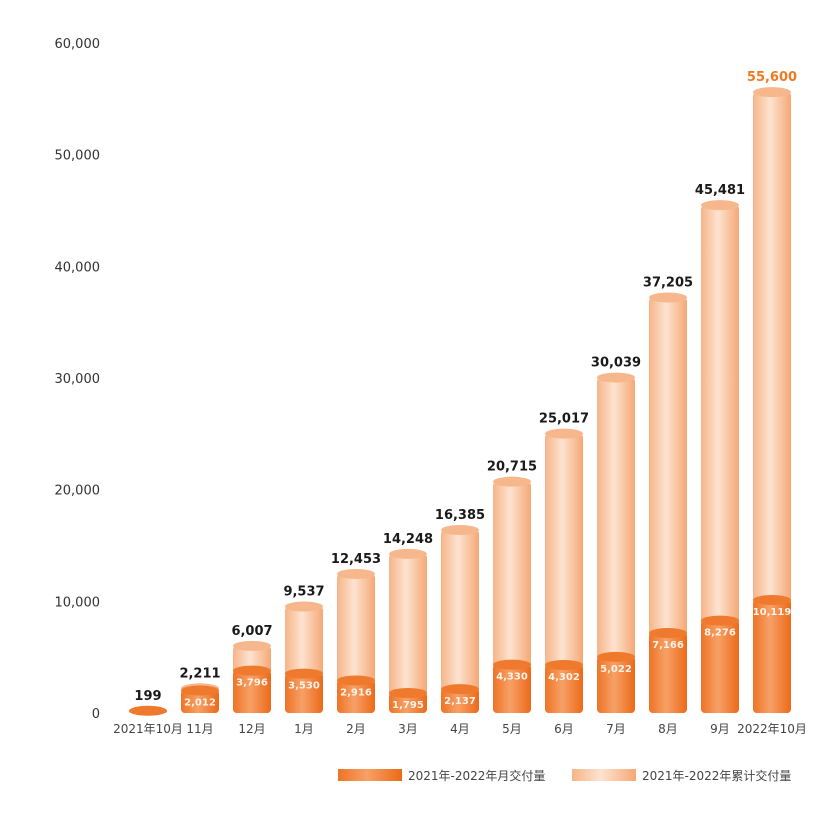  What do you see at coordinates (564, 729) in the screenshot?
I see `x-category-label: 6月` at bounding box center [564, 729].